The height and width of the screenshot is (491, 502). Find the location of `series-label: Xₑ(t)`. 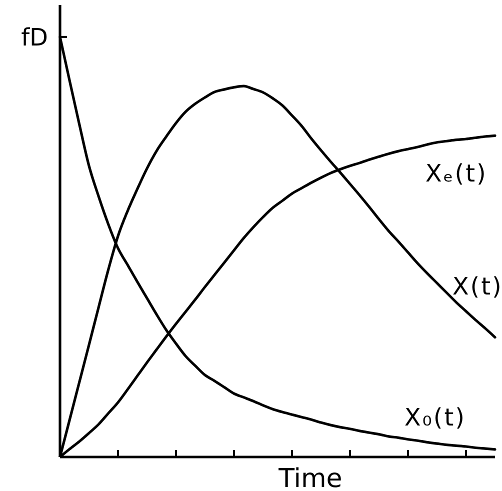

series-label: Xₑ(t) is located at coordinates (456, 173).